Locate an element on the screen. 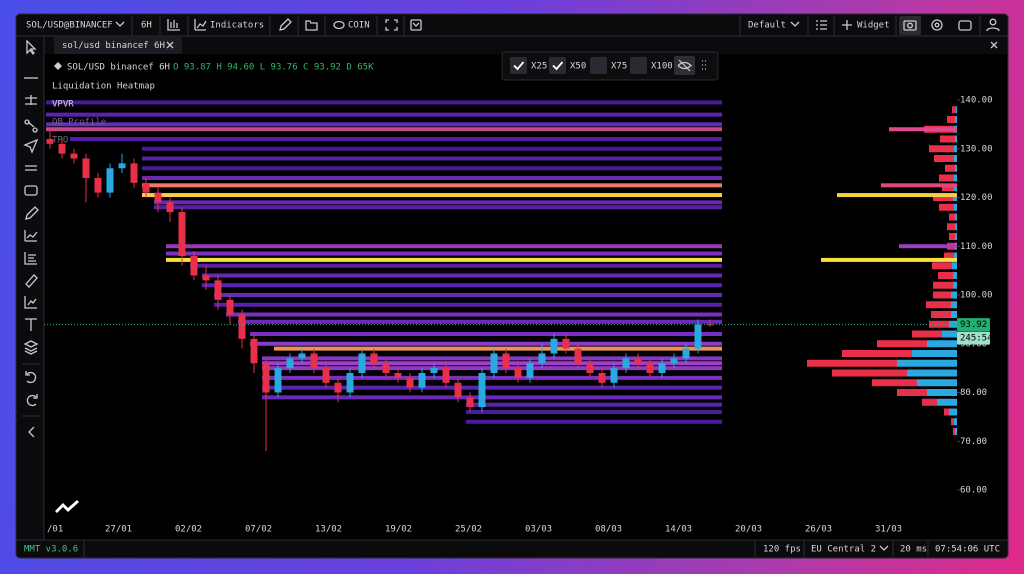 The width and height of the screenshot is (1024, 574). y-tick-label: 80.00 is located at coordinates (973, 393).